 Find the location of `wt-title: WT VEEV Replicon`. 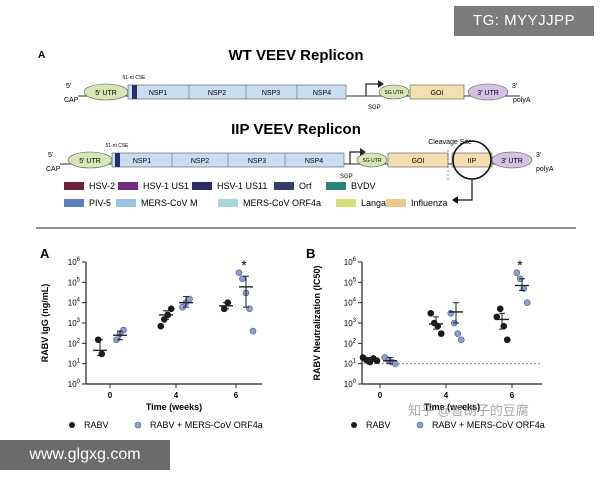

wt-title: WT VEEV Replicon is located at coordinates (295, 55).